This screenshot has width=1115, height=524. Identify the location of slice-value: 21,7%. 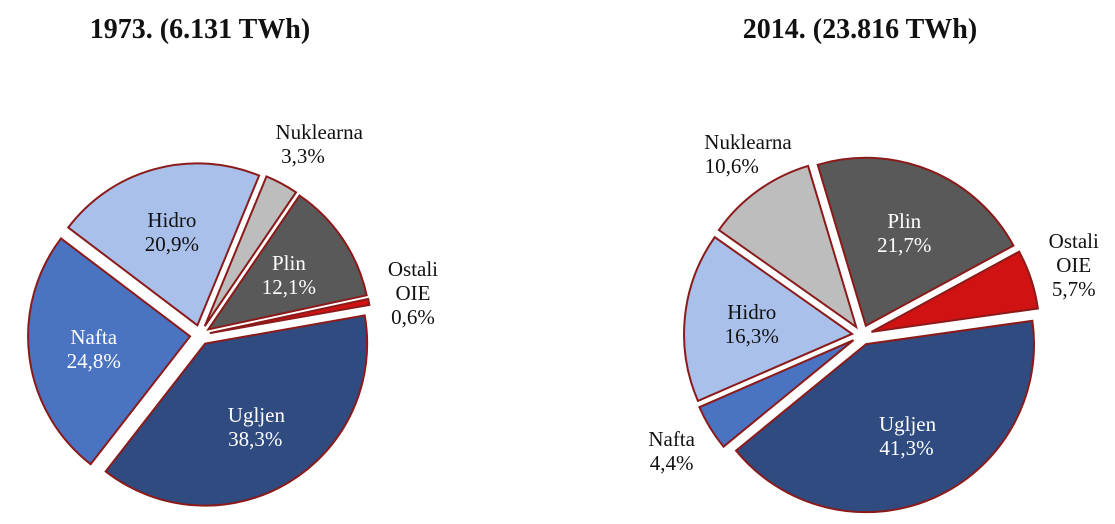
(904, 244).